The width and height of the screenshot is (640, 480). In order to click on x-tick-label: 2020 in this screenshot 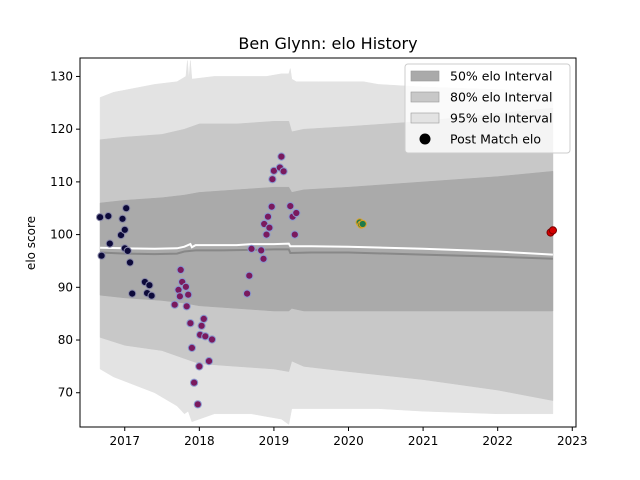, I will do `click(348, 441)`.